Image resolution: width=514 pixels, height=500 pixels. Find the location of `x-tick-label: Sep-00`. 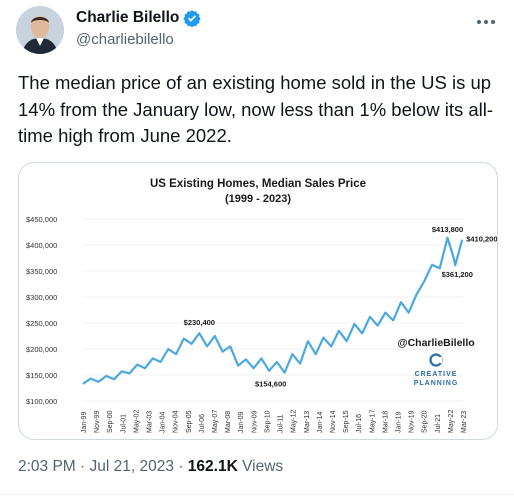

x-tick-label: Sep-00 is located at coordinates (110, 421).